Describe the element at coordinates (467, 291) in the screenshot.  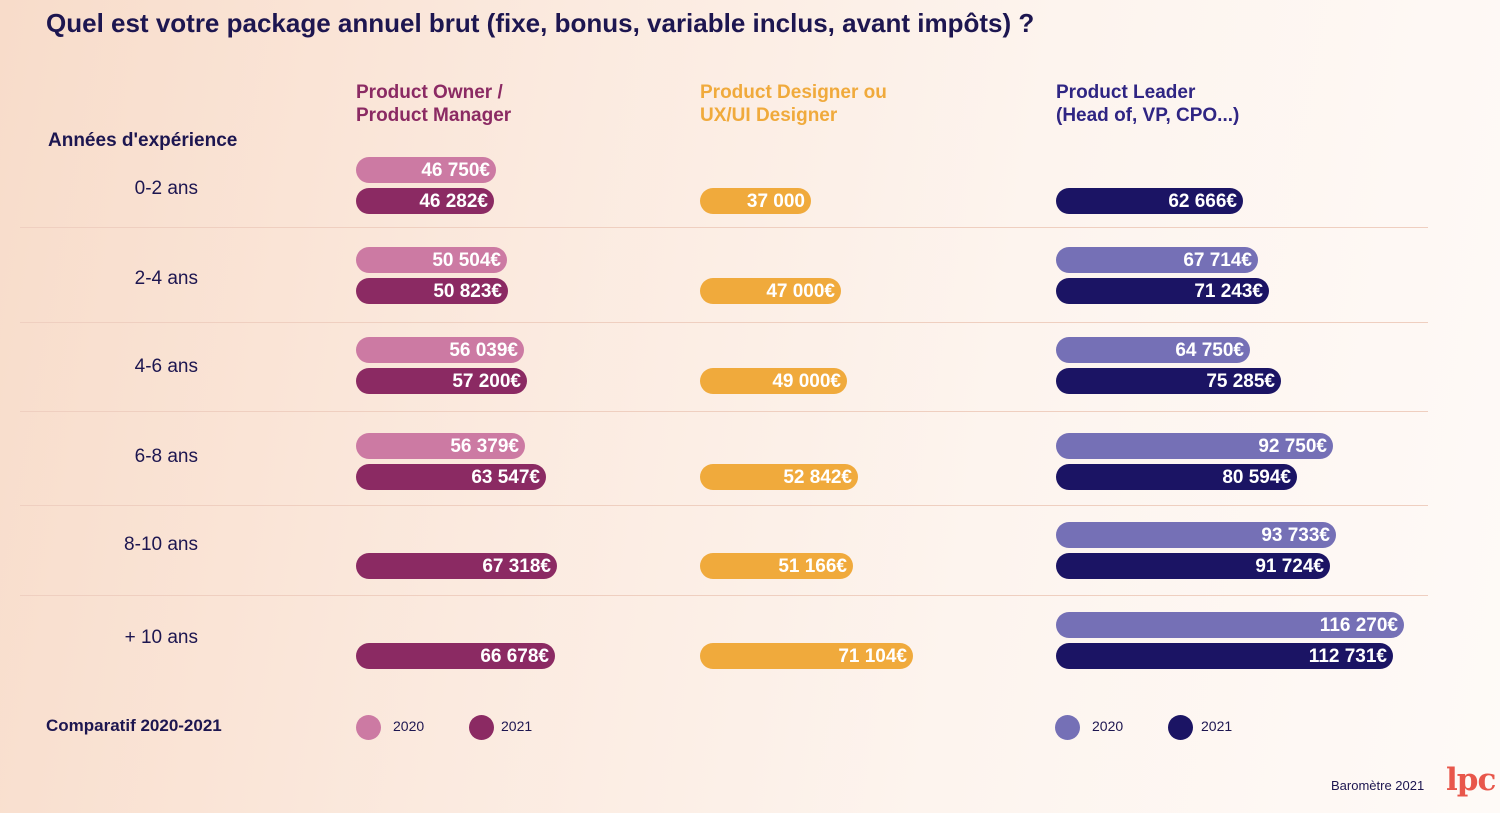
I see `bar-value-label: 50 823€` at that location.